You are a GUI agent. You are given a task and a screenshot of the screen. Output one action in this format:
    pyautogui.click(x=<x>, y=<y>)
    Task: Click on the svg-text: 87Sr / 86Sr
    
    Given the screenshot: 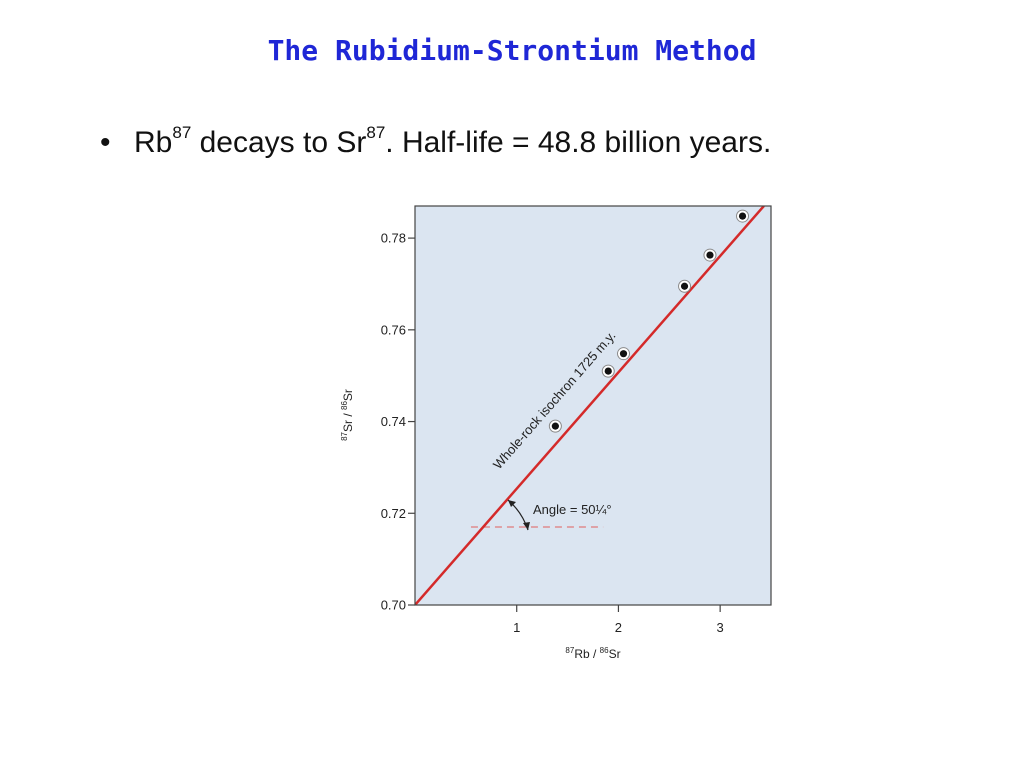 What is the action you would take?
    pyautogui.click(x=347, y=415)
    